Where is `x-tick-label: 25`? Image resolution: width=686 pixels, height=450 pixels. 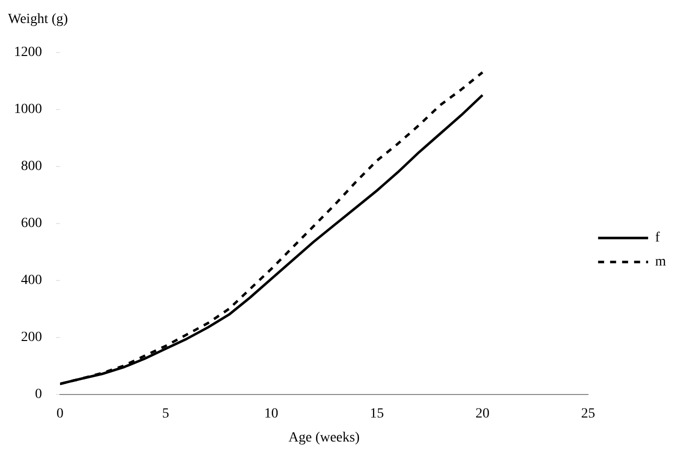 x-tick-label: 25 is located at coordinates (588, 414).